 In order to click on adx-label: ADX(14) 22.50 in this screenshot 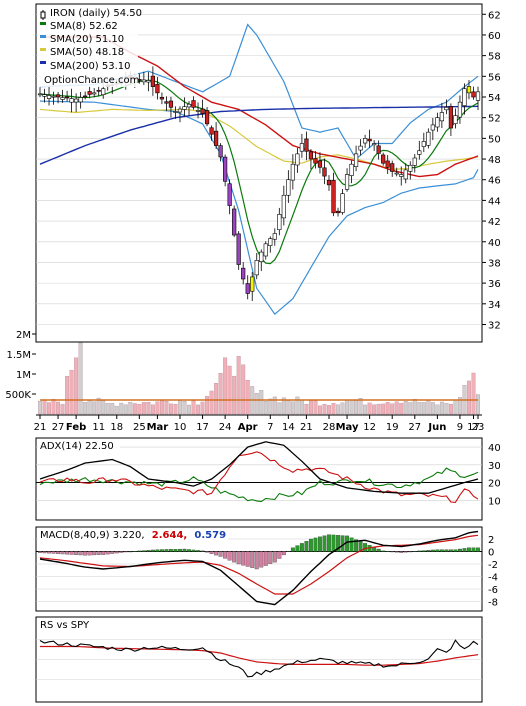, I will do `click(77, 446)`.